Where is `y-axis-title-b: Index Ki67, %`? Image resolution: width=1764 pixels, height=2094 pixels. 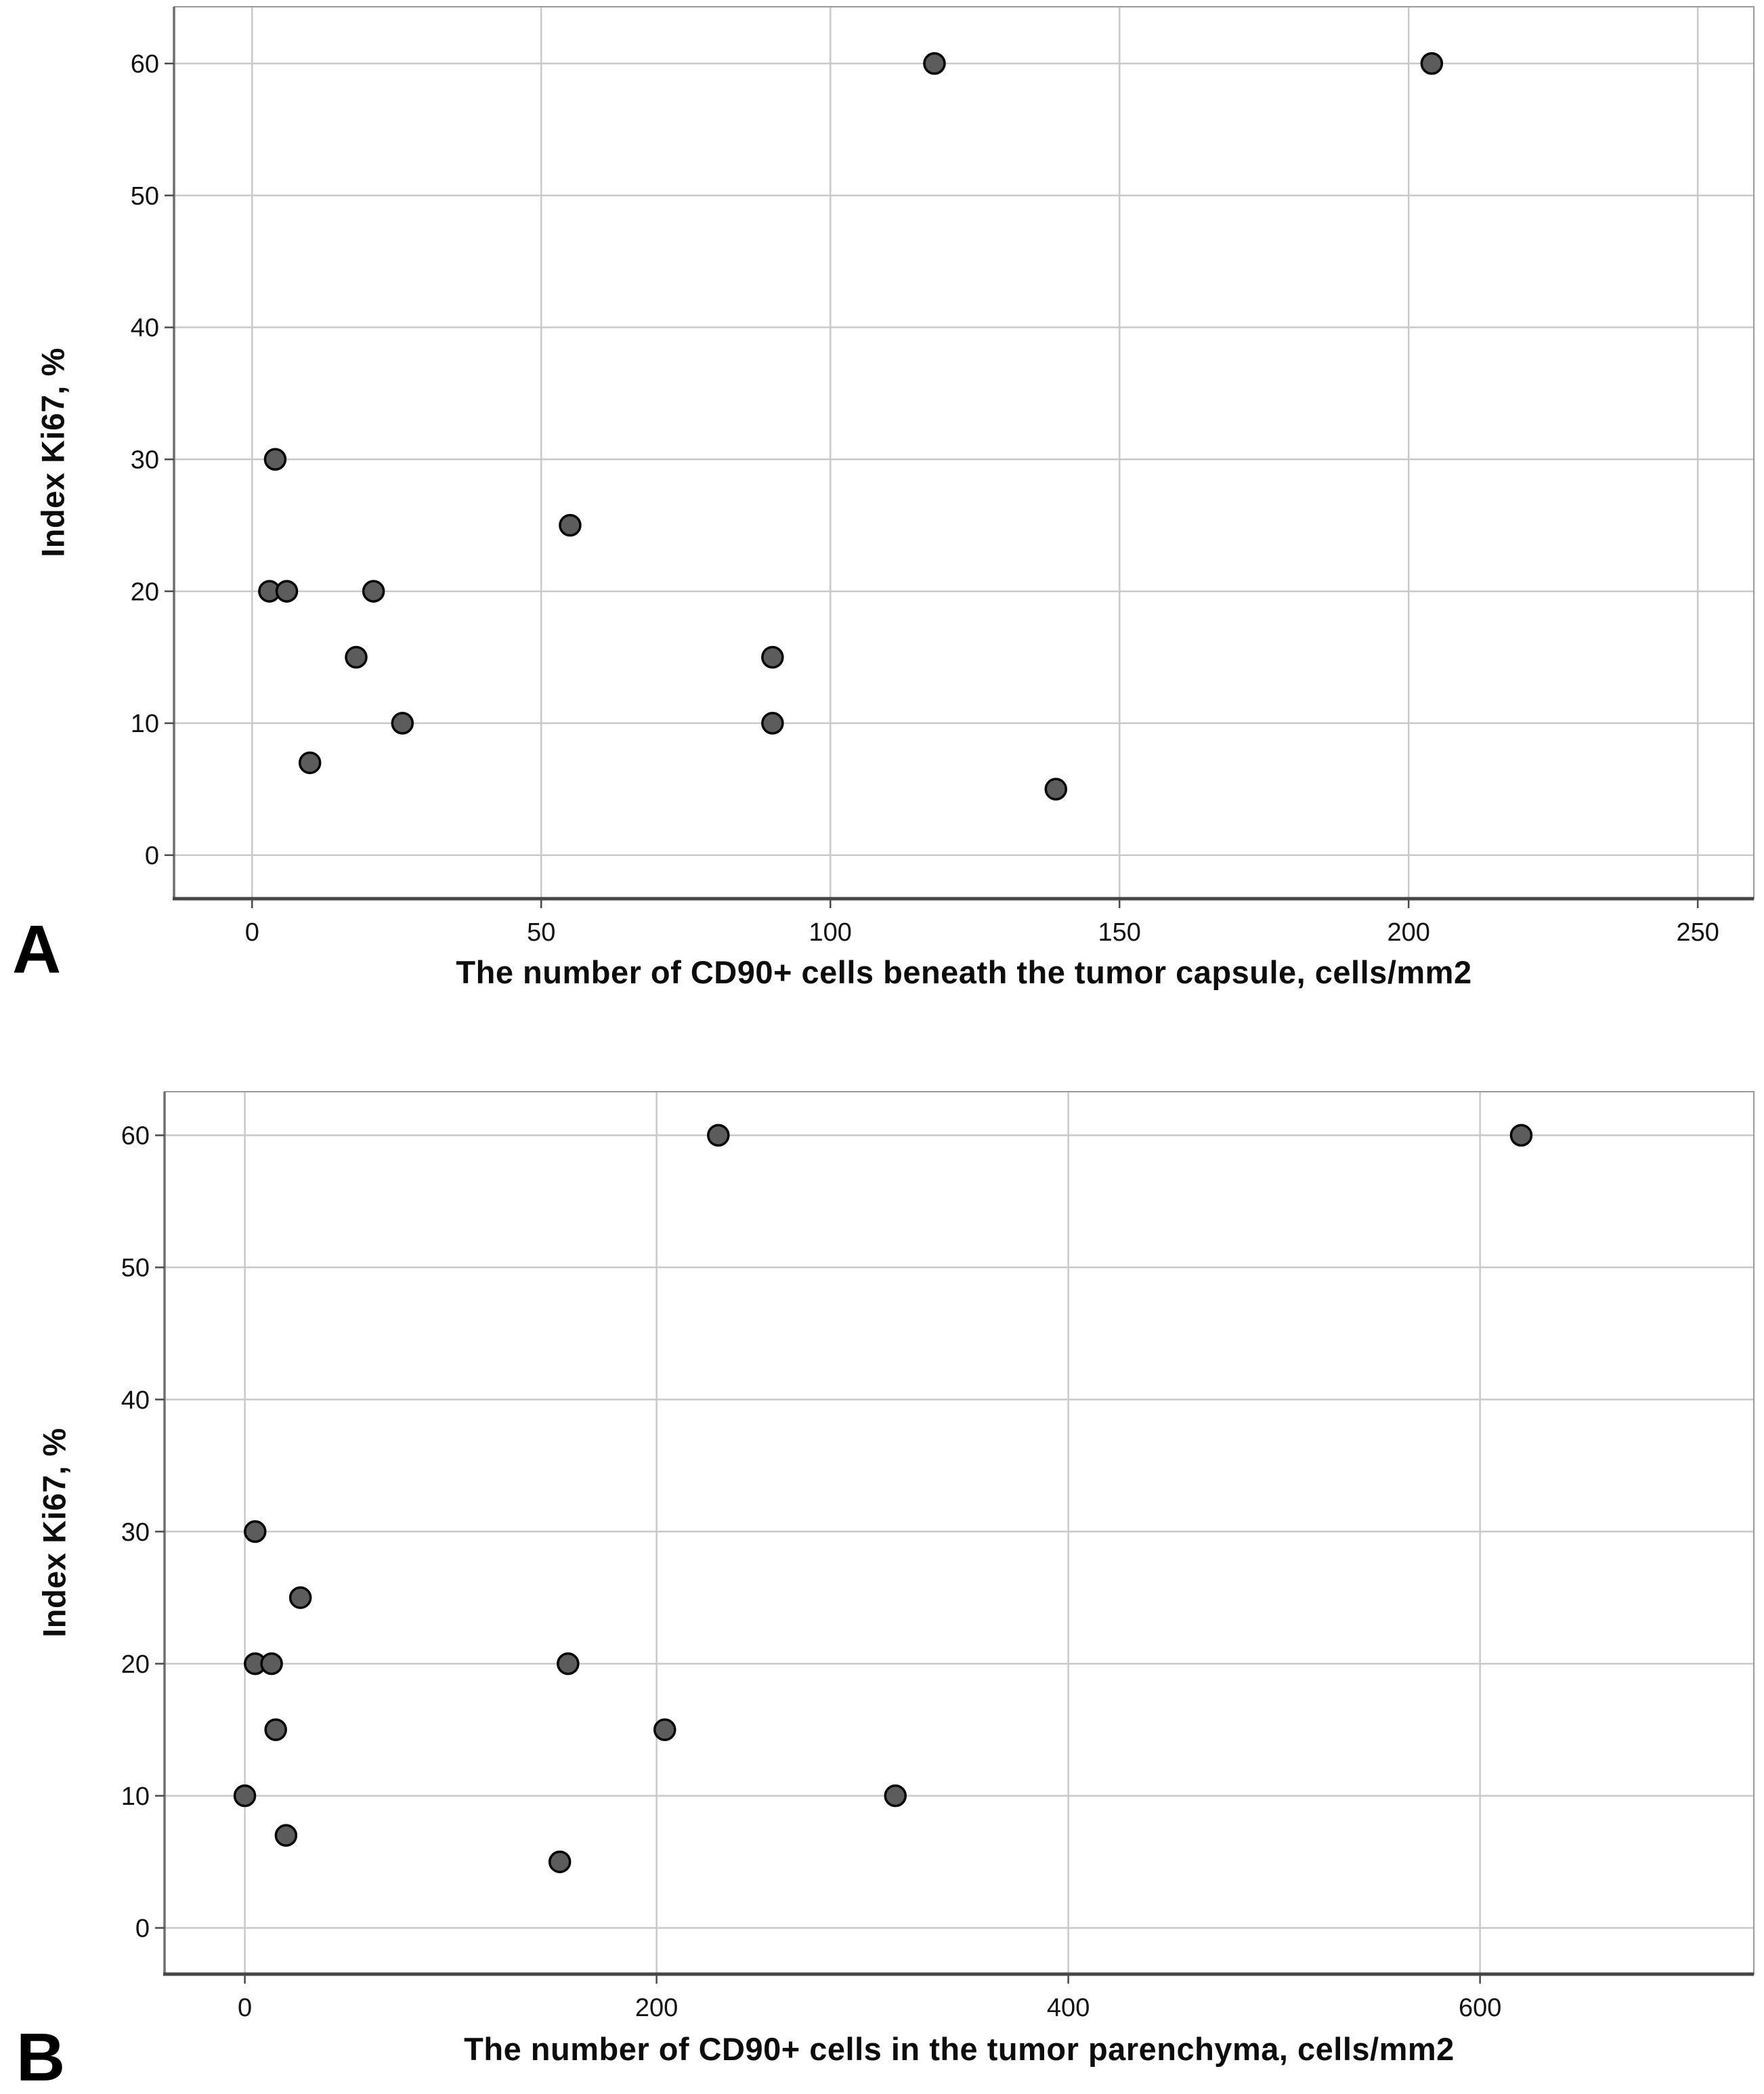
y-axis-title-b: Index Ki67, % is located at coordinates (54, 1533).